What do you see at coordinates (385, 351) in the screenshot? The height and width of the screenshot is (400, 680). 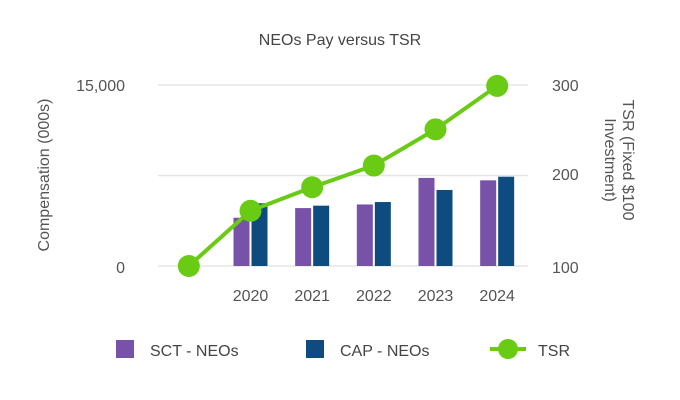 I see `legend-label-cap: CAP - NEOs` at bounding box center [385, 351].